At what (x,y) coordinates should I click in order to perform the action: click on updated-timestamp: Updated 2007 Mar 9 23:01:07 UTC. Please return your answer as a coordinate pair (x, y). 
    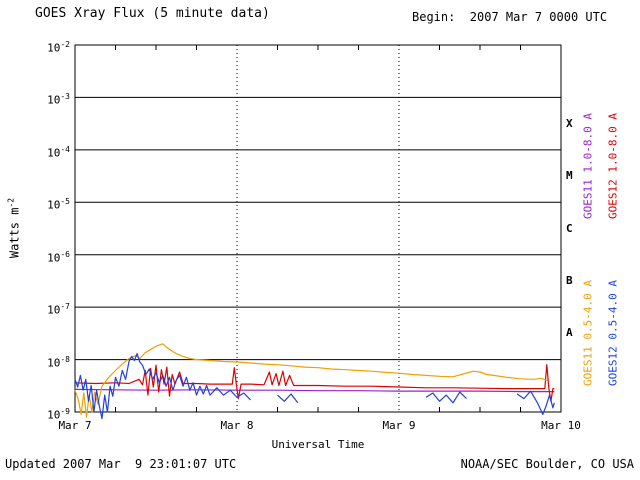
    Looking at the image, I should click on (121, 464).